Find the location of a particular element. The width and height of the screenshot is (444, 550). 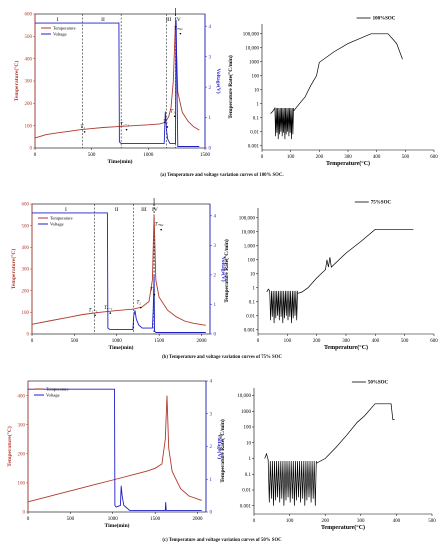

c_left-series-temperature is located at coordinates (114, 449).